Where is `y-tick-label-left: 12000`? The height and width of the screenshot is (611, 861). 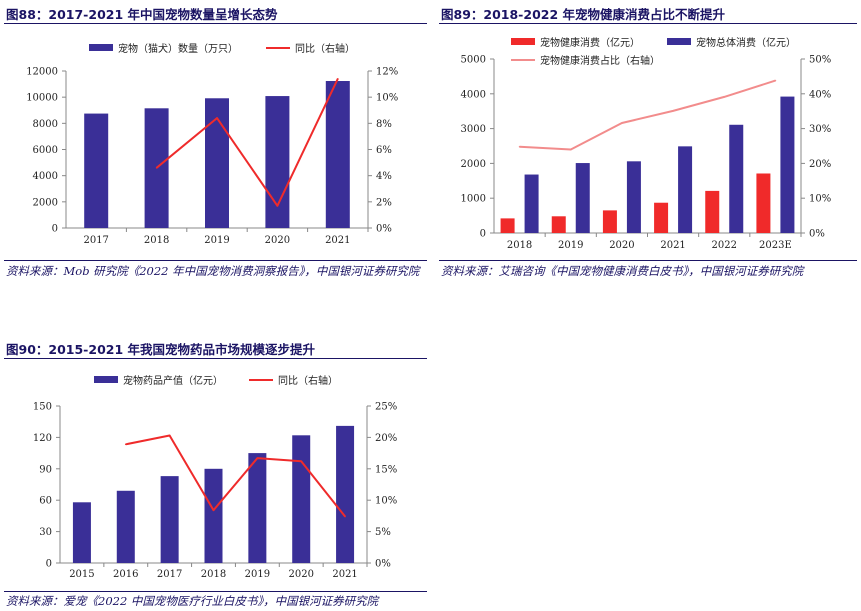 y-tick-label-left: 12000 is located at coordinates (42, 72).